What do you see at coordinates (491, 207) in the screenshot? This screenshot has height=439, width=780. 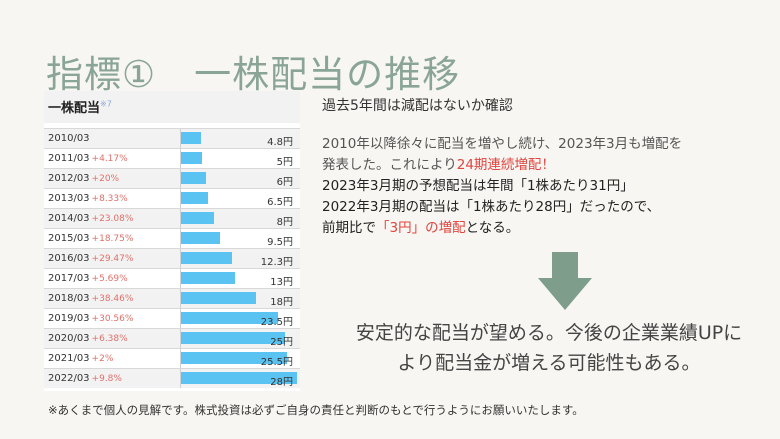 I see `description-line-4: 2022年3月期の配当は「1株あたり28円」だったので、` at bounding box center [491, 207].